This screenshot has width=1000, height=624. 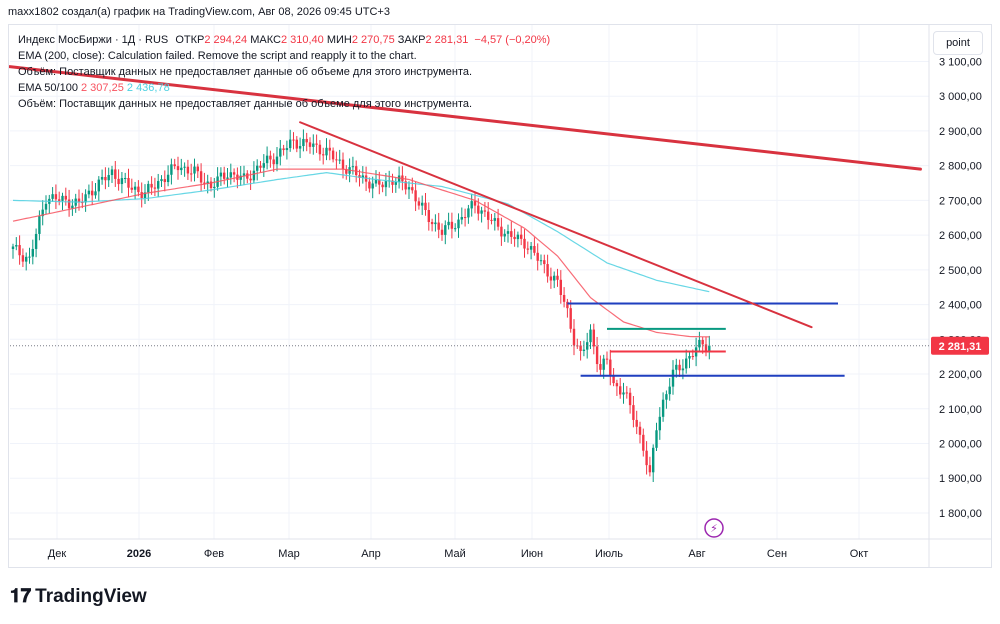 I want to click on tradingview-logo: 𝟏𝟕 TradingView, so click(x=78, y=596).